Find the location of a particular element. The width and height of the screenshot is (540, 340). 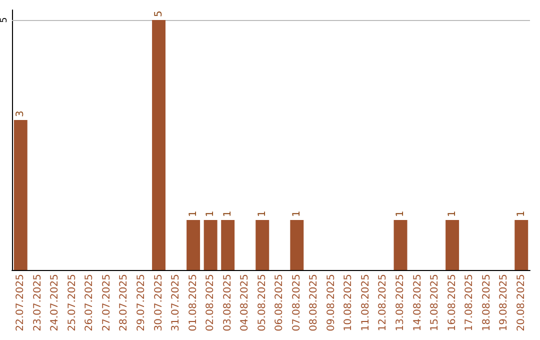

x-tick-label: 22.07.2025 is located at coordinates (20, 303).